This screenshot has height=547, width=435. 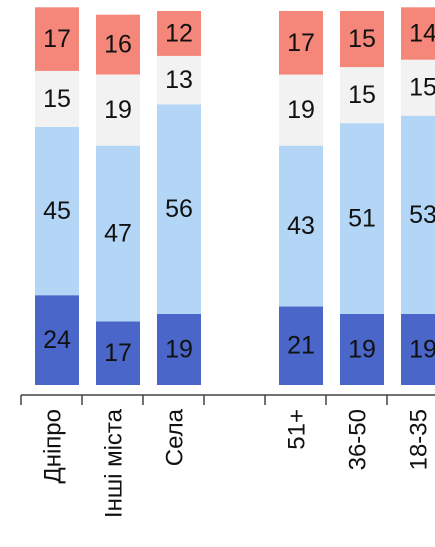 I want to click on data-label: 56, so click(x=179, y=209).